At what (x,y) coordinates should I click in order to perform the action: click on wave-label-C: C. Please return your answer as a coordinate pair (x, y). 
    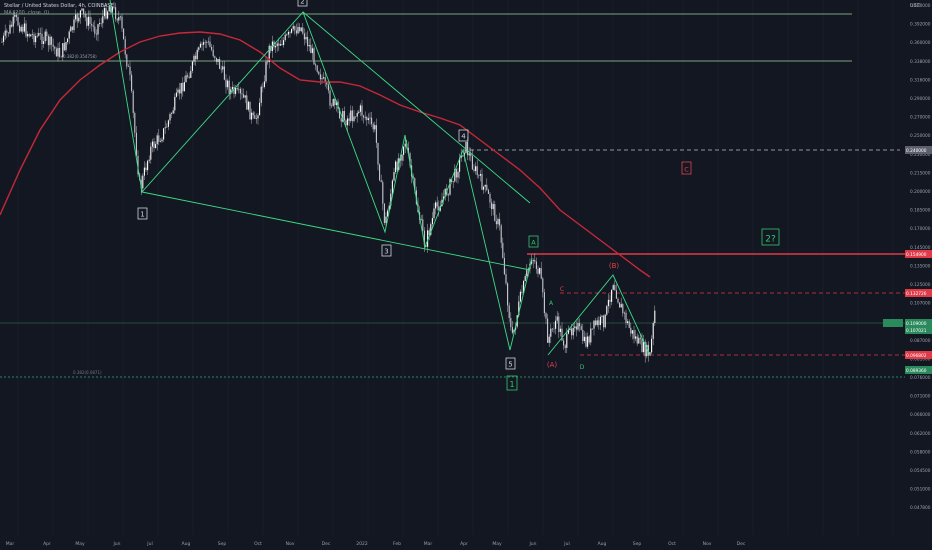
    Looking at the image, I should click on (686, 169).